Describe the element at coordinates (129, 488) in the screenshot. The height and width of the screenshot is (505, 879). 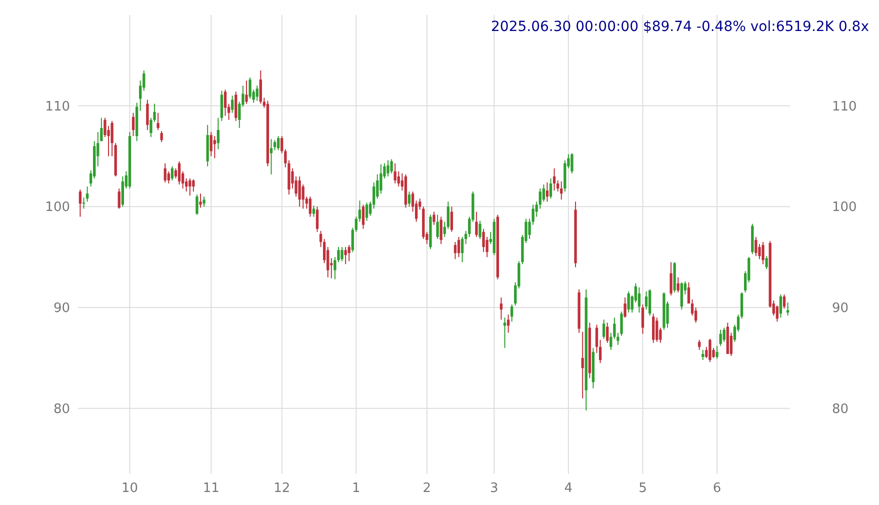
I see `x-tick-label: 10` at that location.